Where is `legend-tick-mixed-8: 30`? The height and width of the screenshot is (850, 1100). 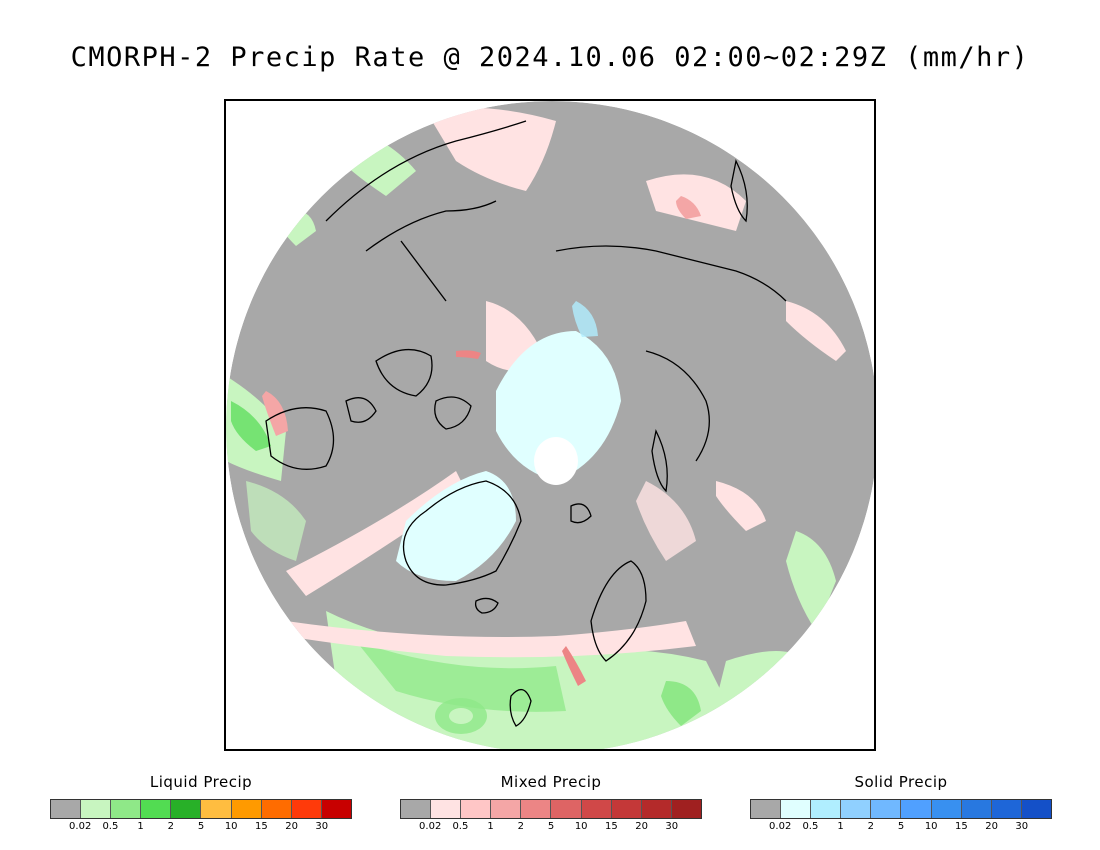 legend-tick-mixed-8: 30 is located at coordinates (672, 826).